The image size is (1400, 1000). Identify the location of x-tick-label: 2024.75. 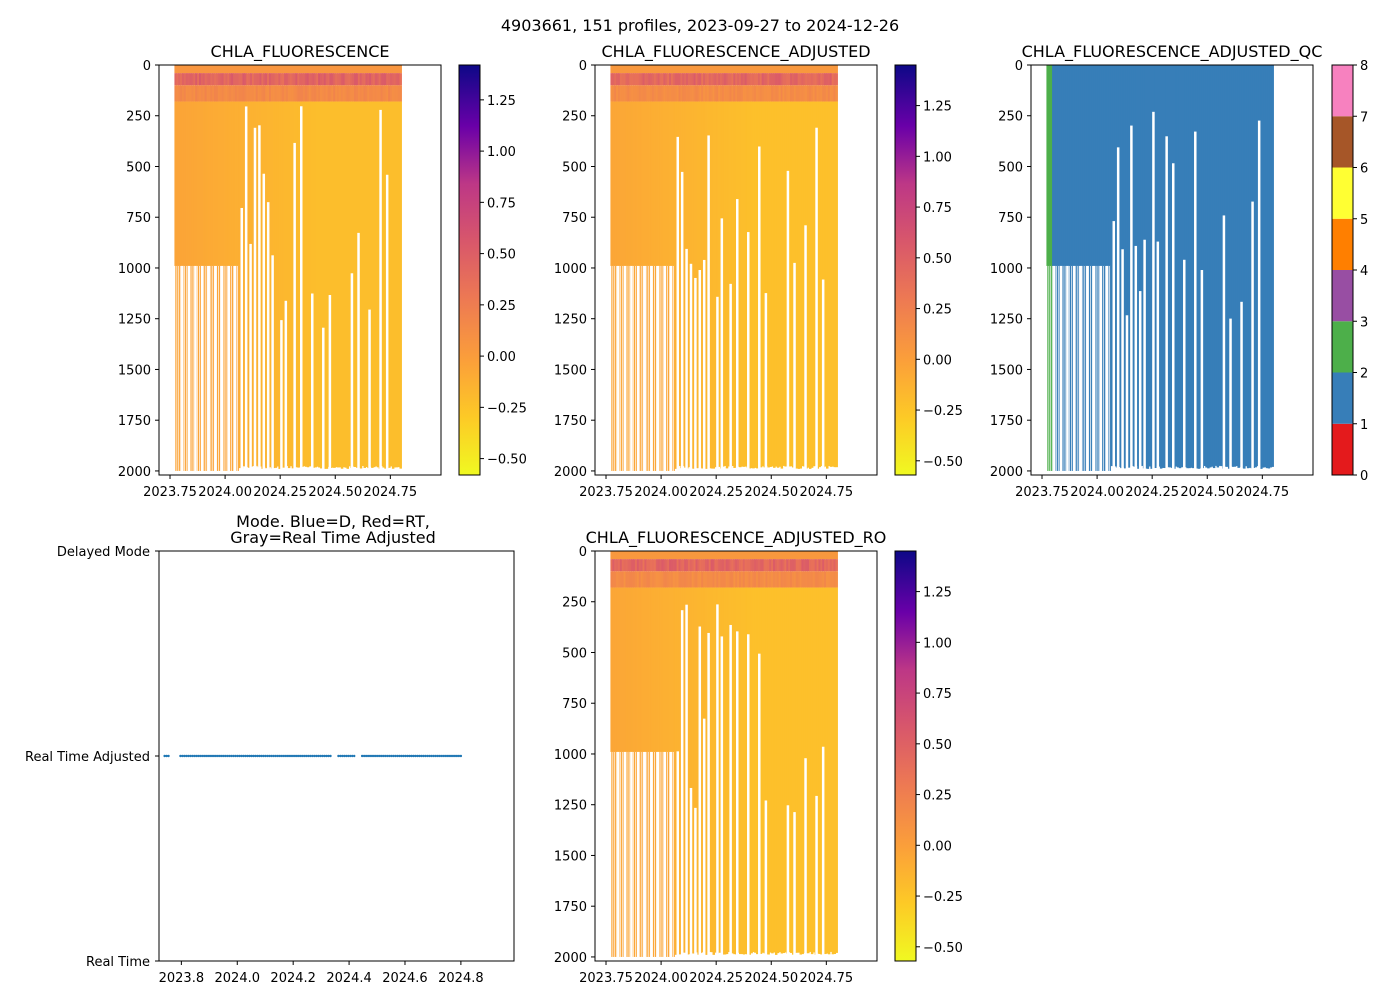
(826, 978).